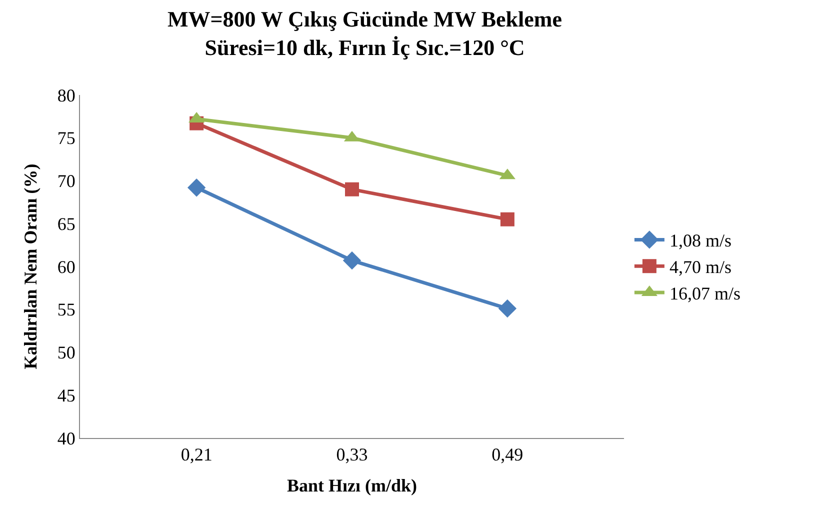 This screenshot has height=528, width=829. Describe the element at coordinates (66, 352) in the screenshot. I see `y-tick-label: 50` at that location.